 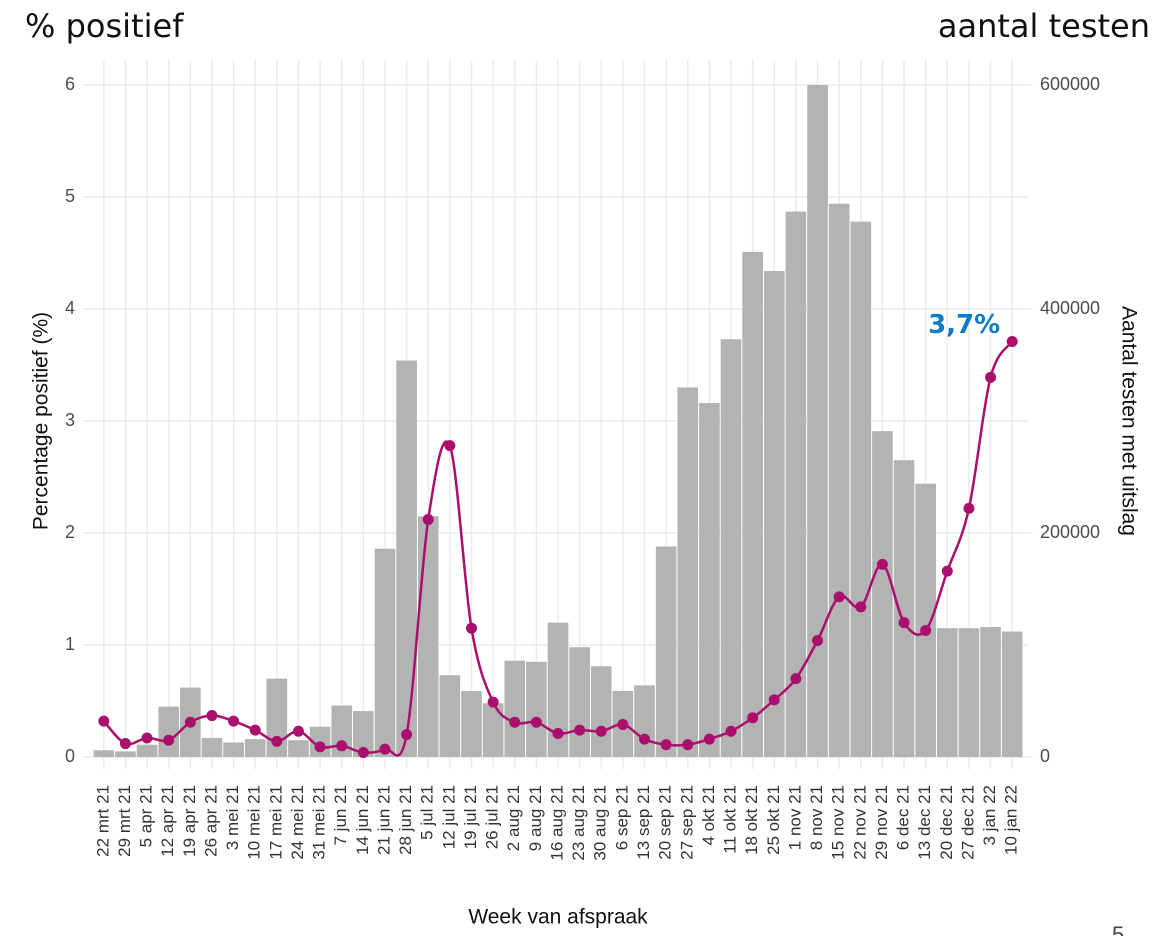 What do you see at coordinates (946, 822) in the screenshot?
I see `x-tick-label: 20 dec 21` at bounding box center [946, 822].